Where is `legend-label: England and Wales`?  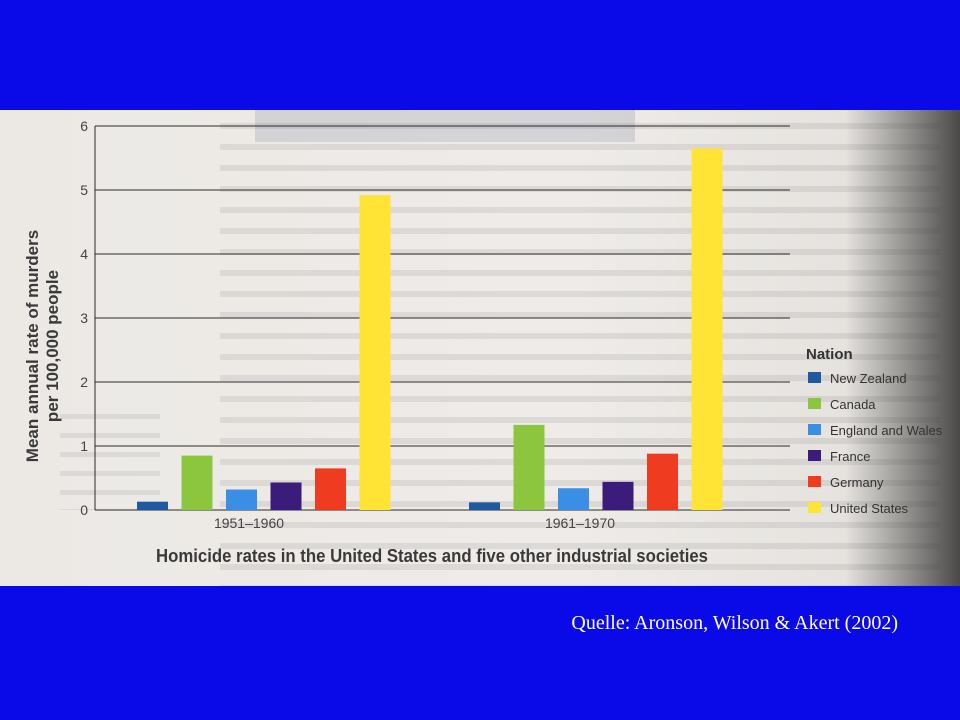 legend-label: England and Wales is located at coordinates (886, 430).